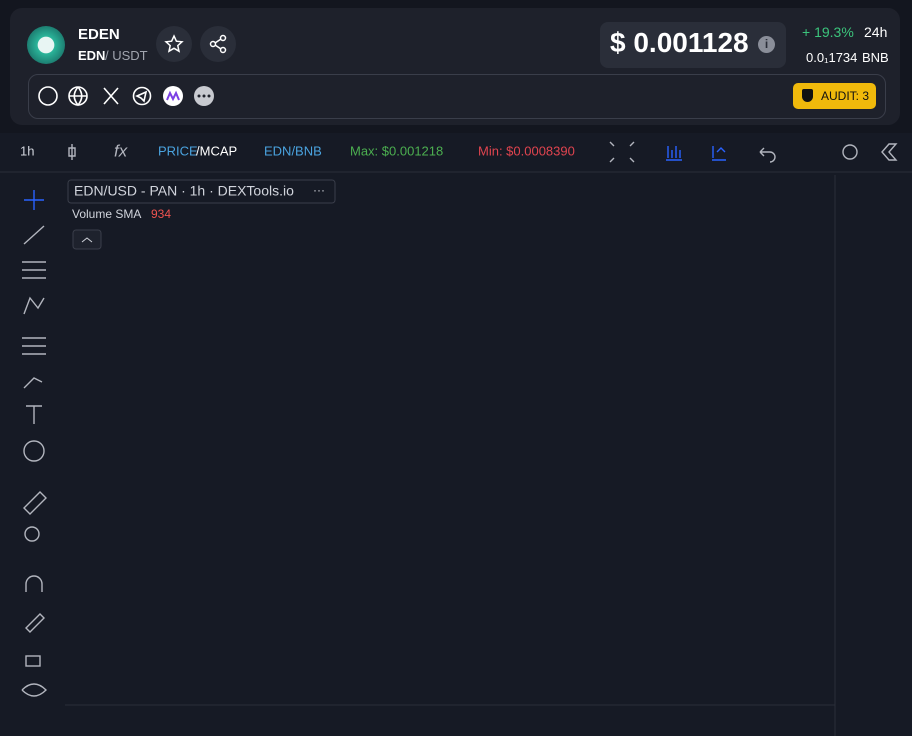  Describe the element at coordinates (34, 443) in the screenshot. I see `drawing-tools` at that location.